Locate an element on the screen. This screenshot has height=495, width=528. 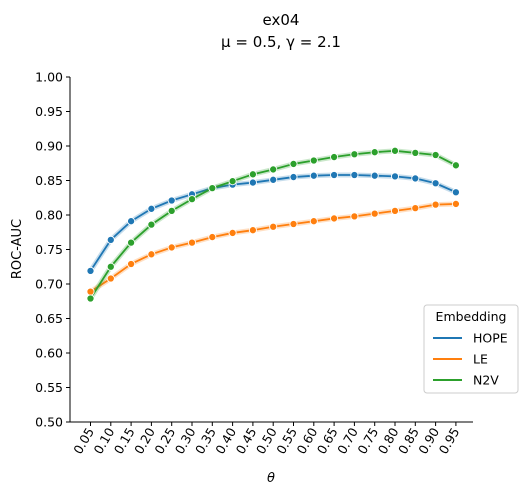
y-tick-label: 0.75 is located at coordinates (49, 249).